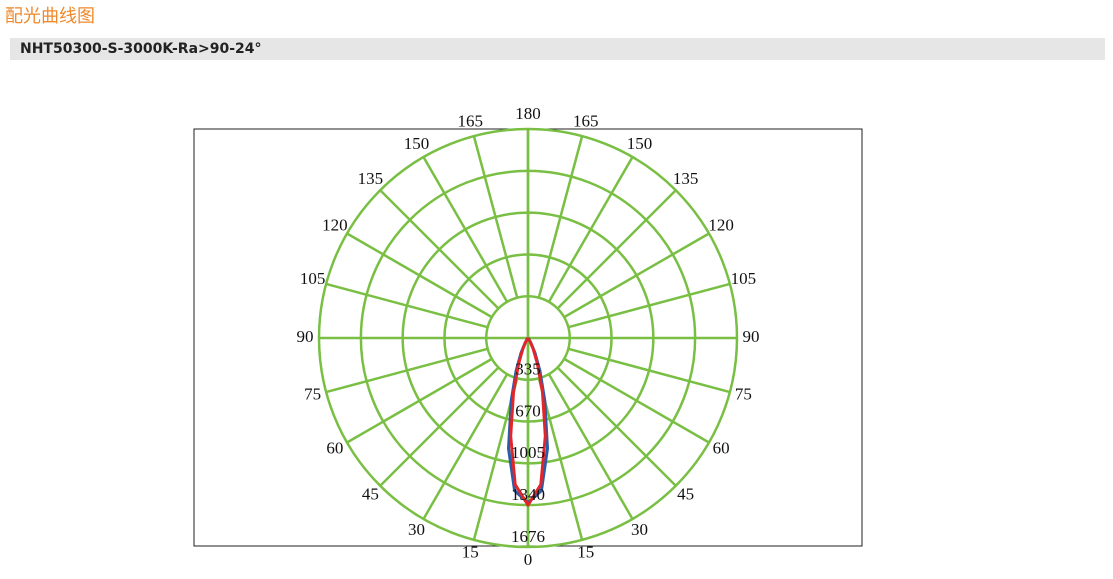 The height and width of the screenshot is (579, 1113). Describe the element at coordinates (528, 113) in the screenshot. I see `angle-label: 180` at that location.